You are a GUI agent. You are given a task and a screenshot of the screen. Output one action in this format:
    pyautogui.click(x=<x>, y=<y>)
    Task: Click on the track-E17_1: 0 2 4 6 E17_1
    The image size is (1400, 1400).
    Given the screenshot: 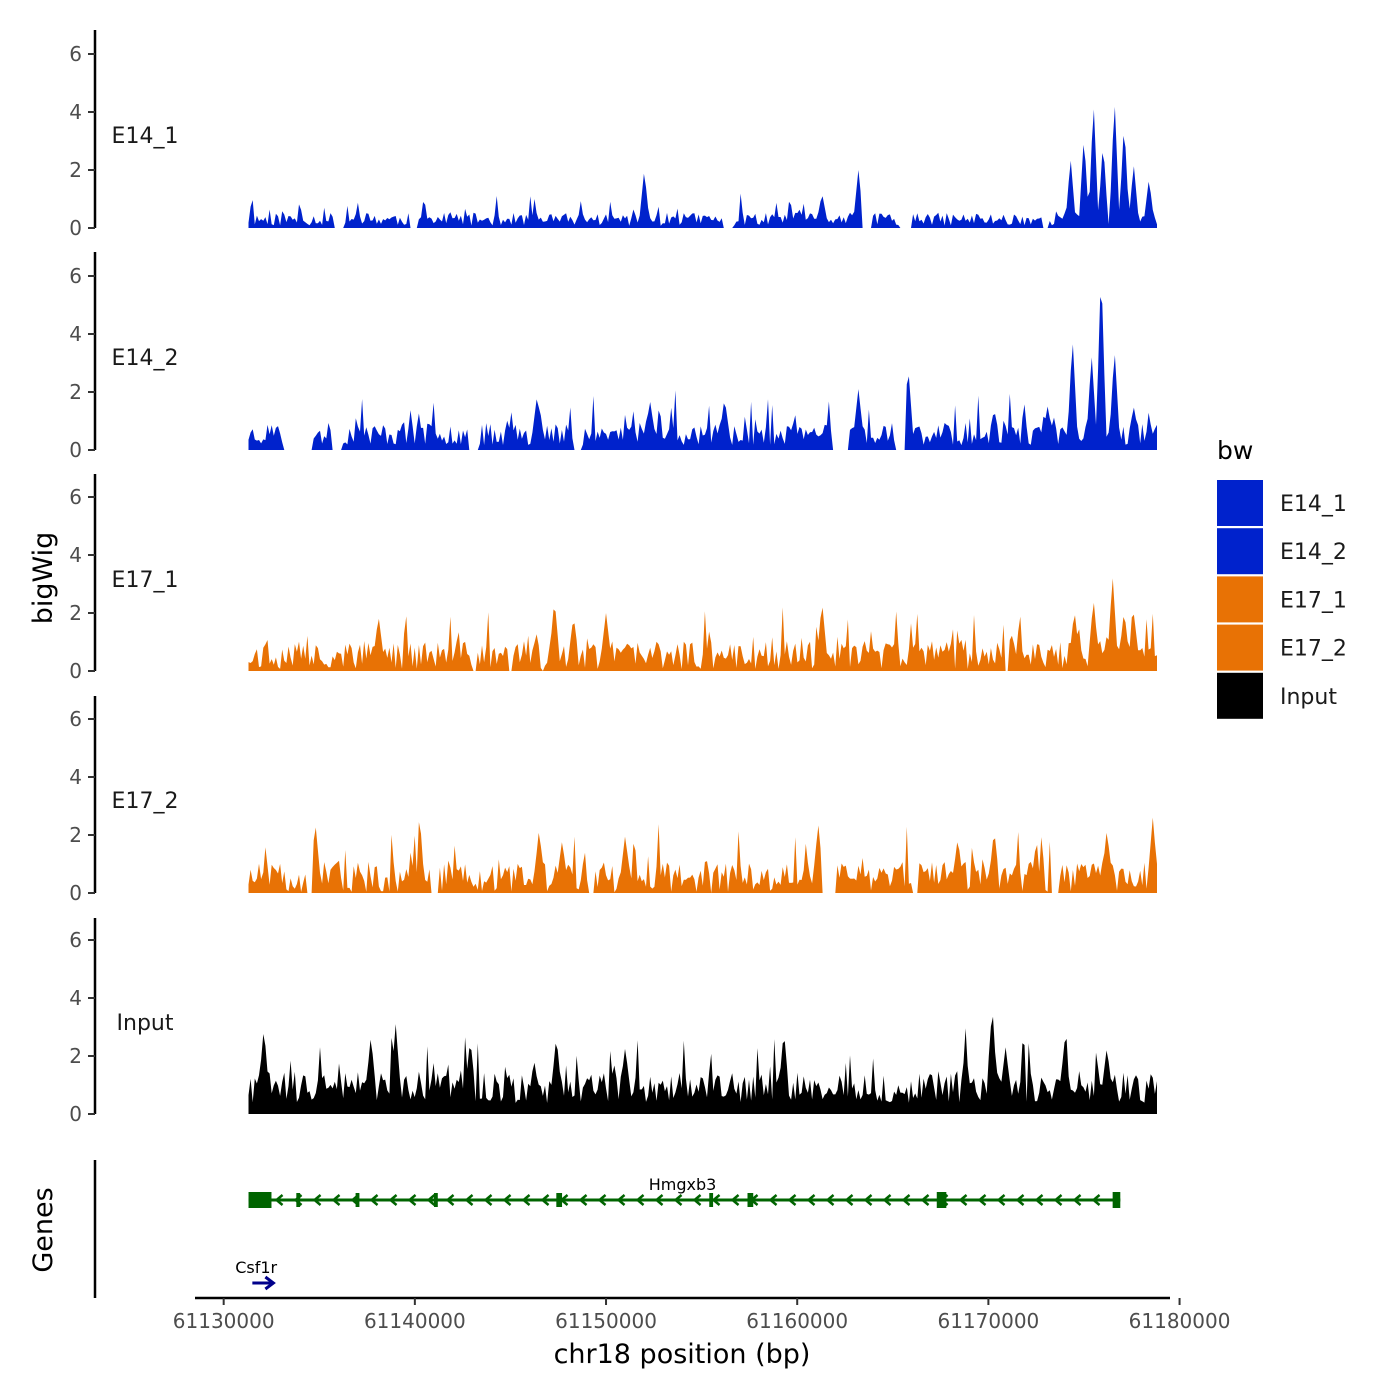 What is the action you would take?
    pyautogui.click(x=613, y=578)
    